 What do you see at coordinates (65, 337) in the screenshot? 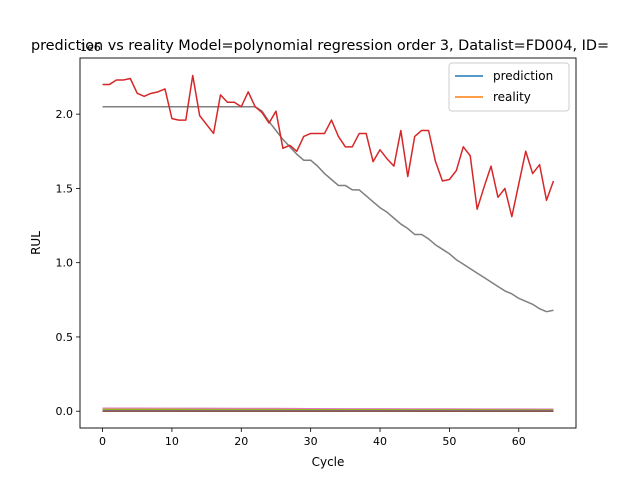
I see `y-tick-label: 0.5` at bounding box center [65, 337].